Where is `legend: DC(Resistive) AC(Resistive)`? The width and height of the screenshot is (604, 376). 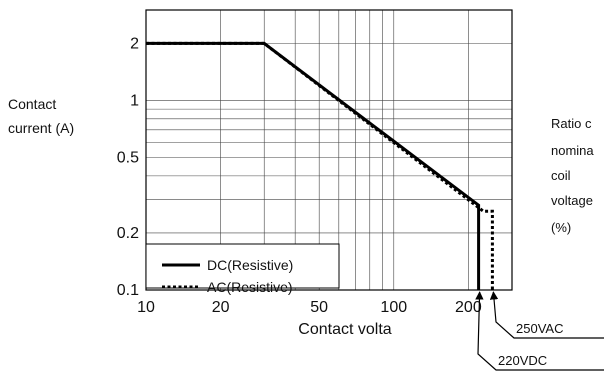 legend: DC(Resistive) AC(Resistive) is located at coordinates (242, 269).